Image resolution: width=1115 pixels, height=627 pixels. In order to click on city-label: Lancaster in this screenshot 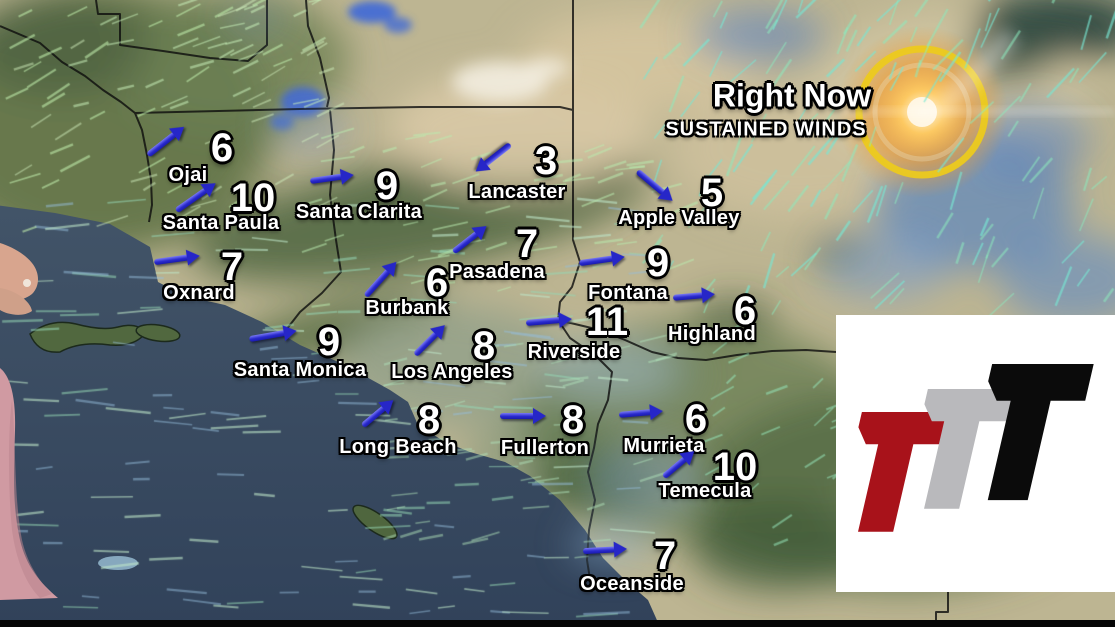, I will do `click(517, 192)`.